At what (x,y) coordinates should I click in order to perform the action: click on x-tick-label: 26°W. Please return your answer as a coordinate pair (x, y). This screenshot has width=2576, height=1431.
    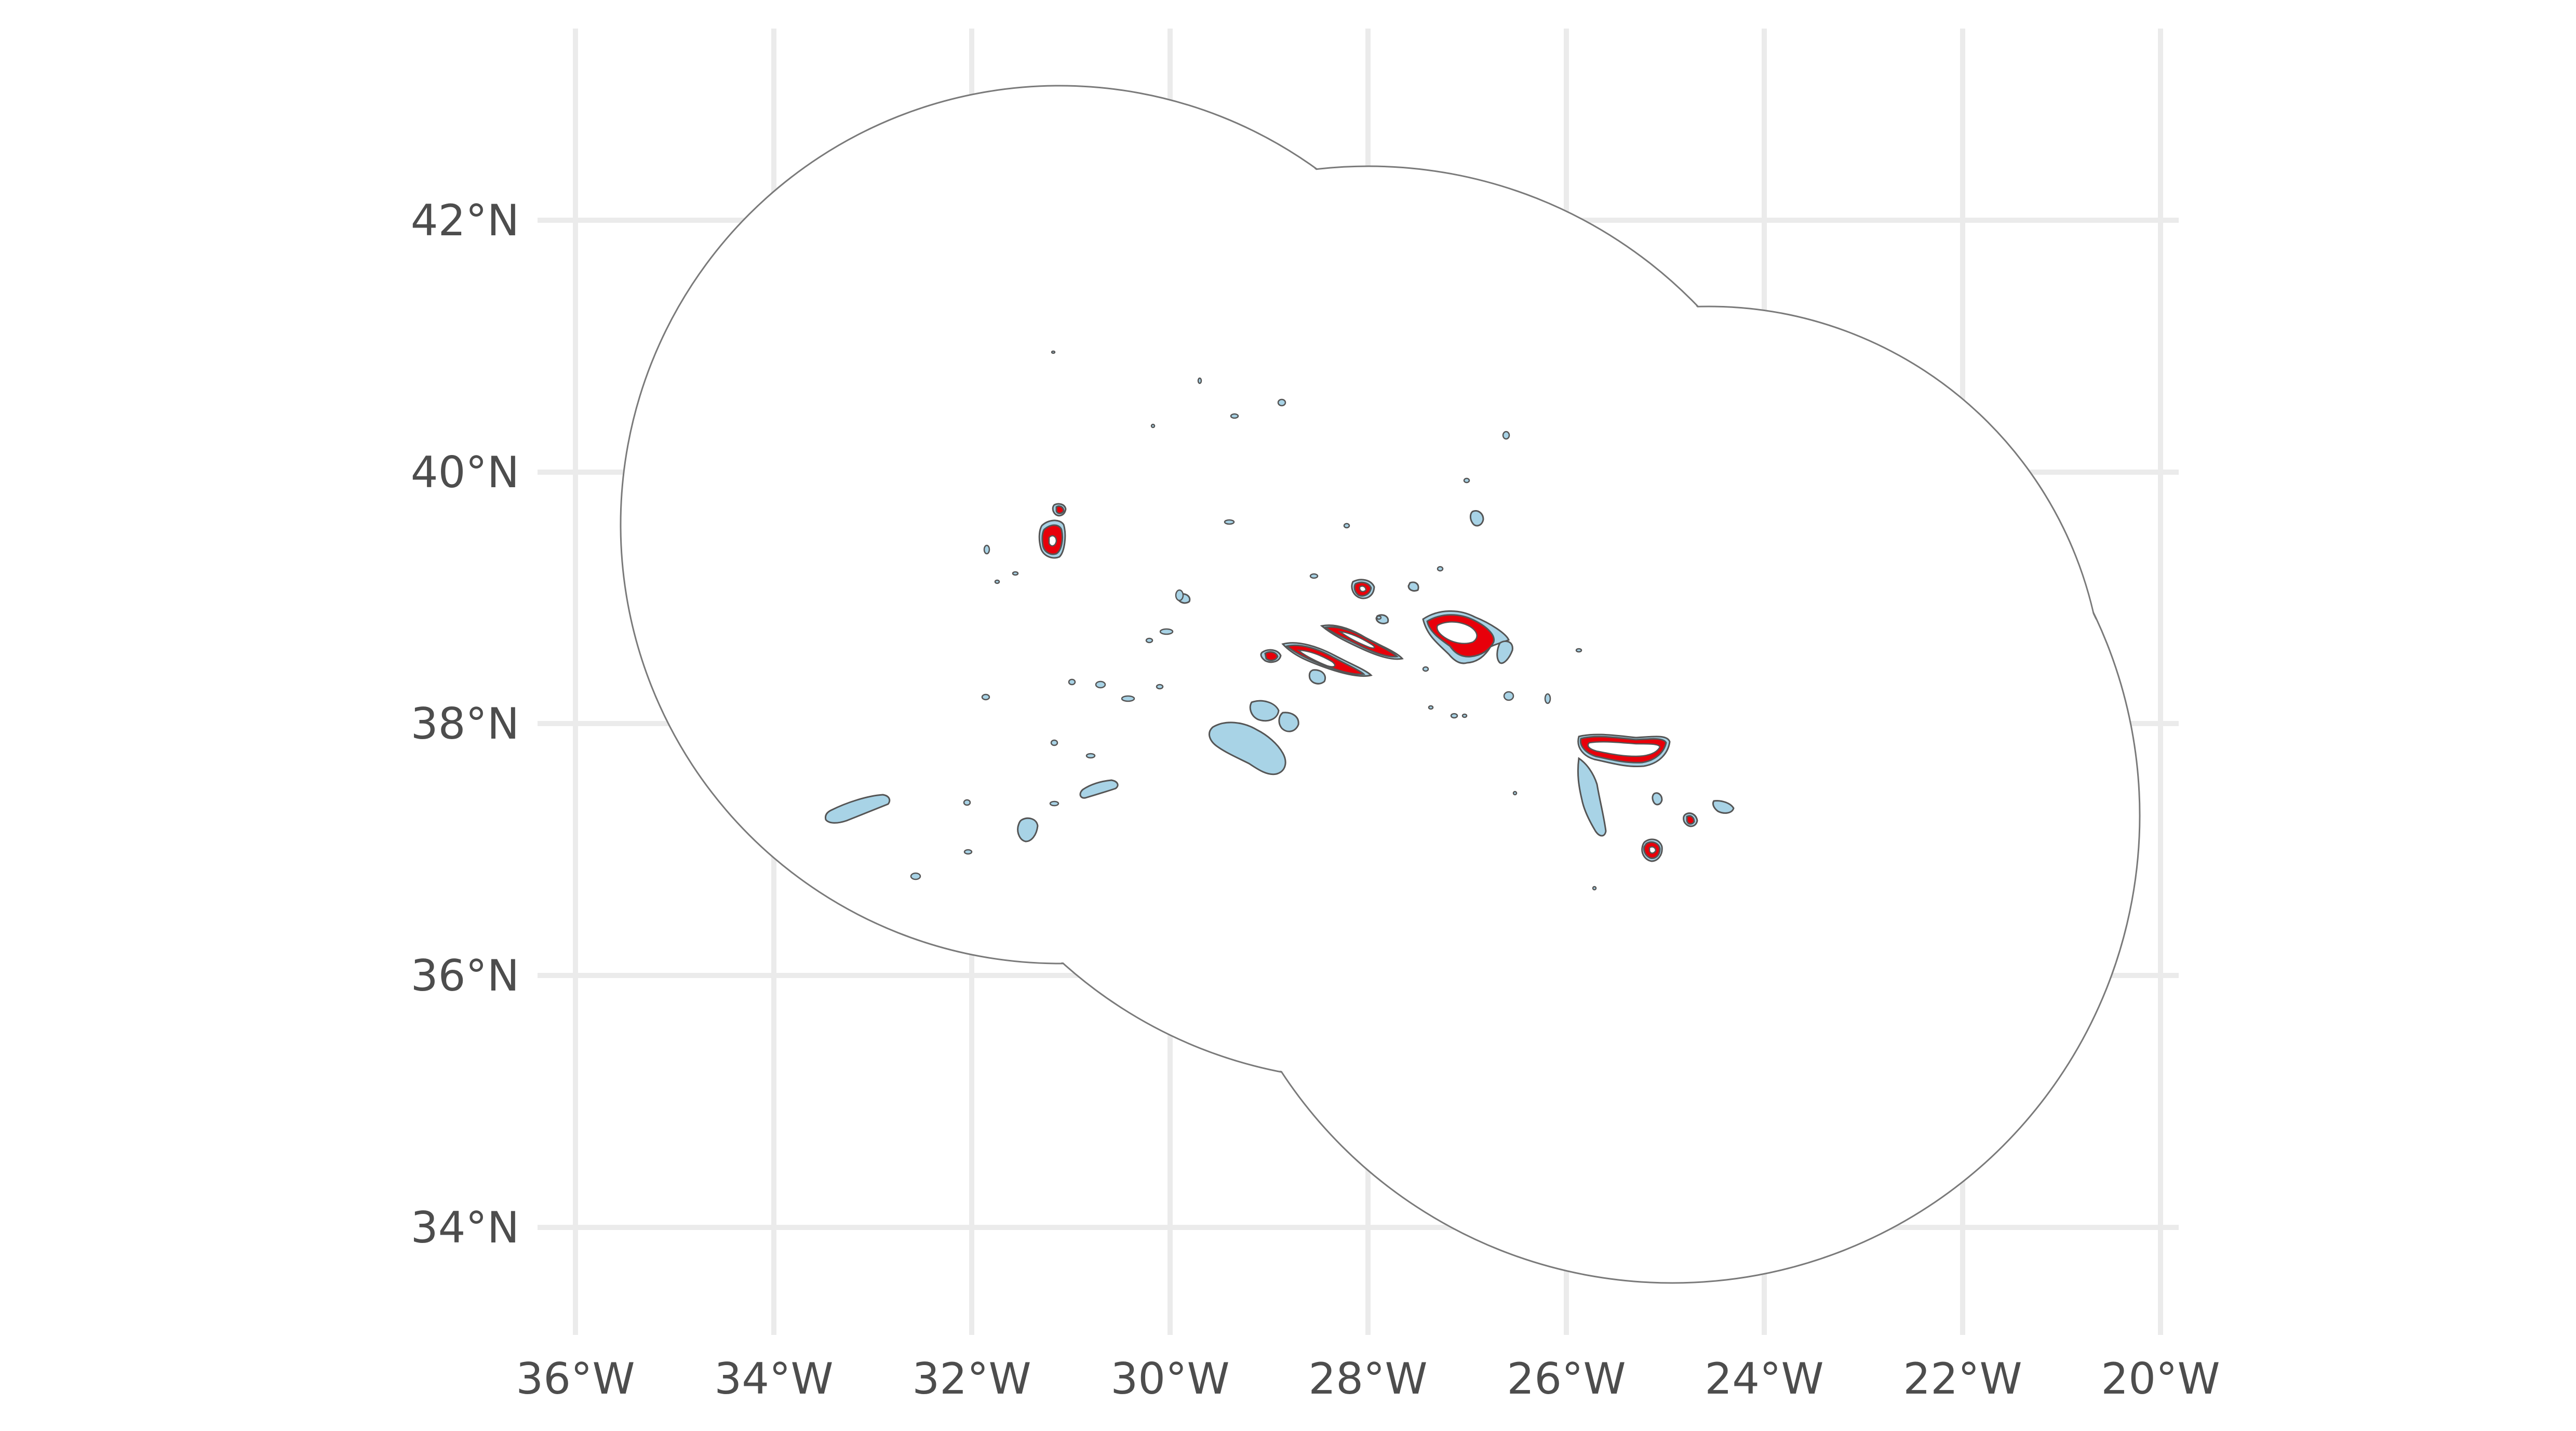
    Looking at the image, I should click on (1567, 1379).